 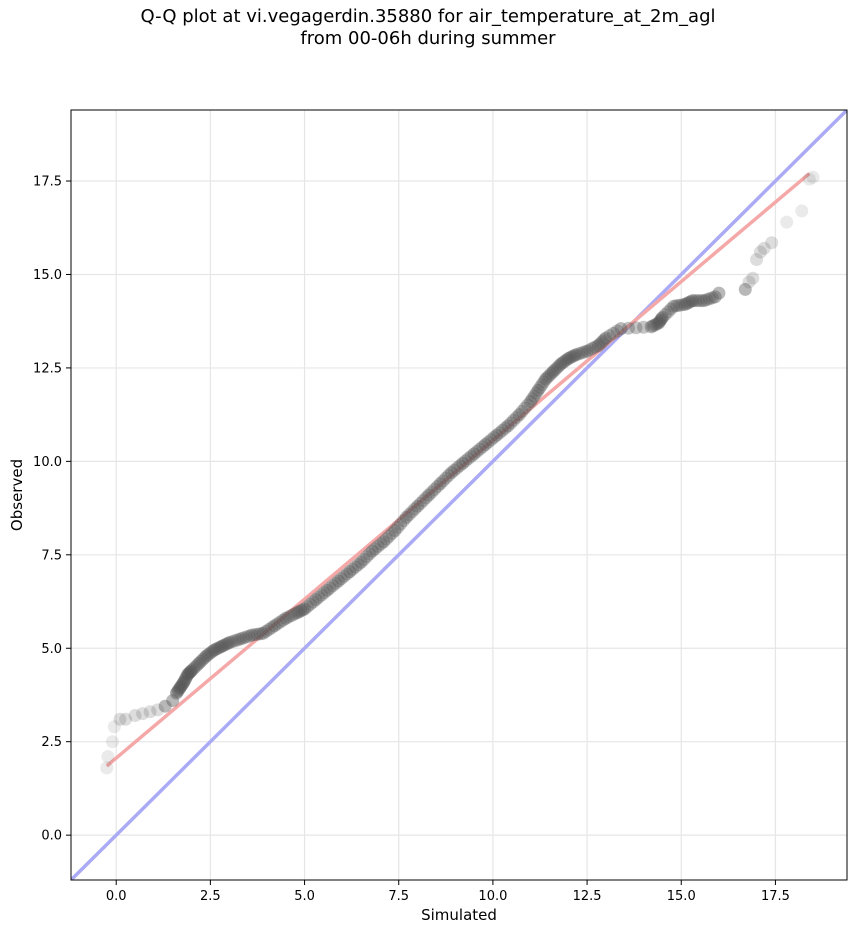 What do you see at coordinates (116, 896) in the screenshot?
I see `x-tick-label: 0.0` at bounding box center [116, 896].